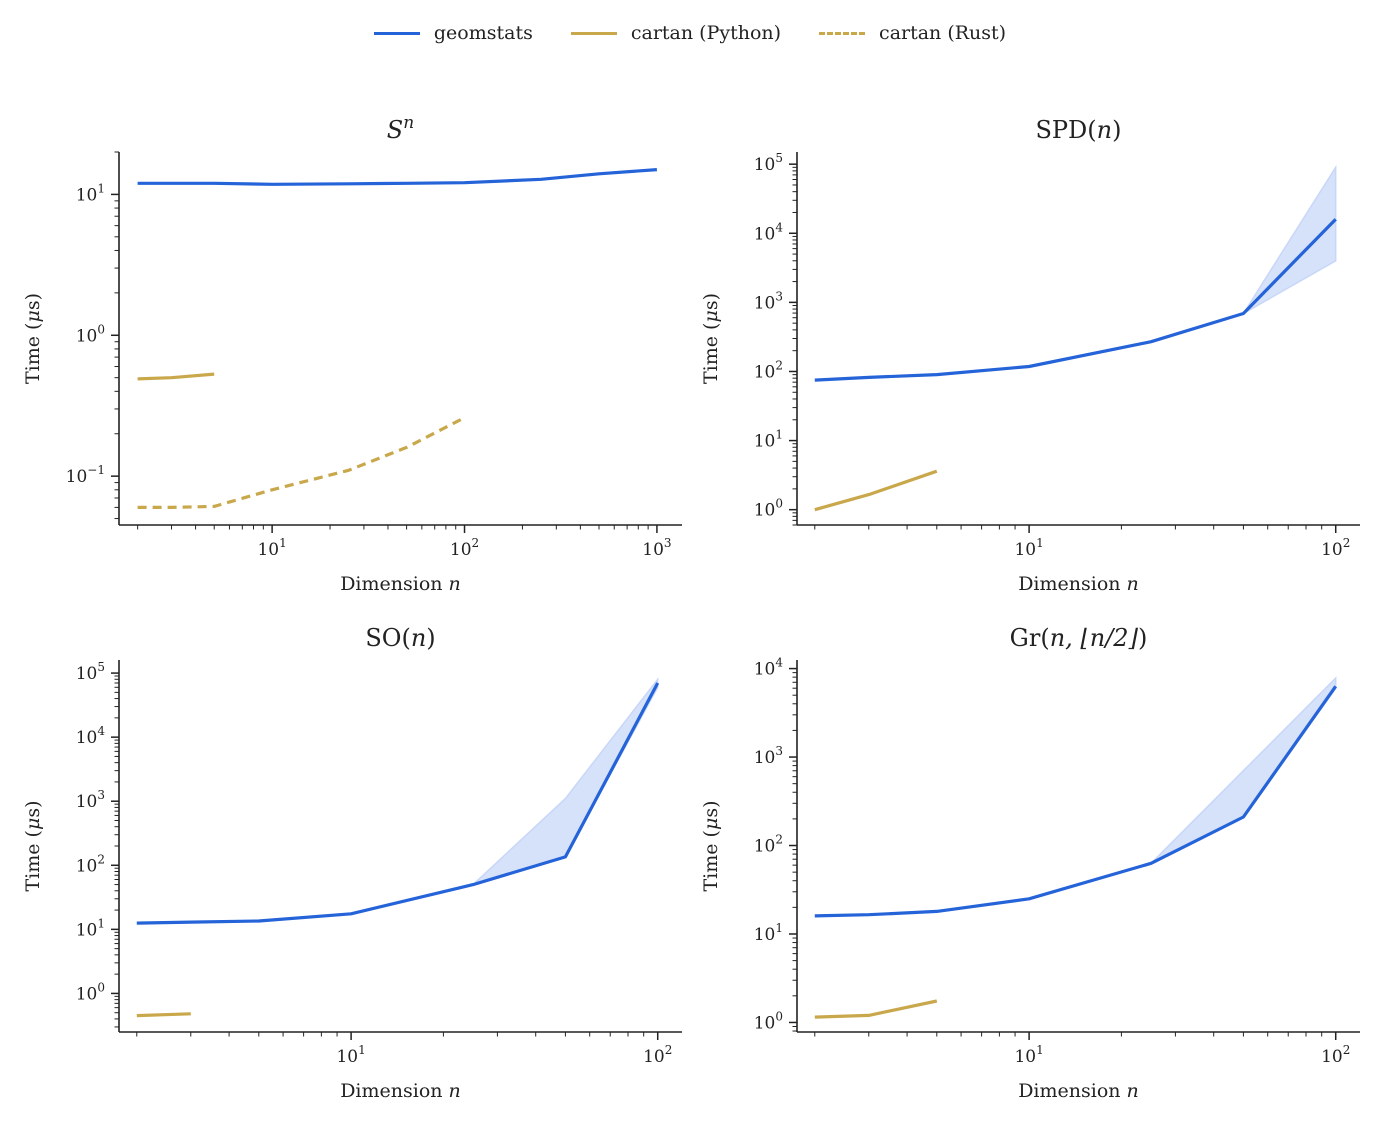 This screenshot has height=1121, width=1380. I want to click on legend-item-cartan-python: cartan (Python), so click(676, 33).